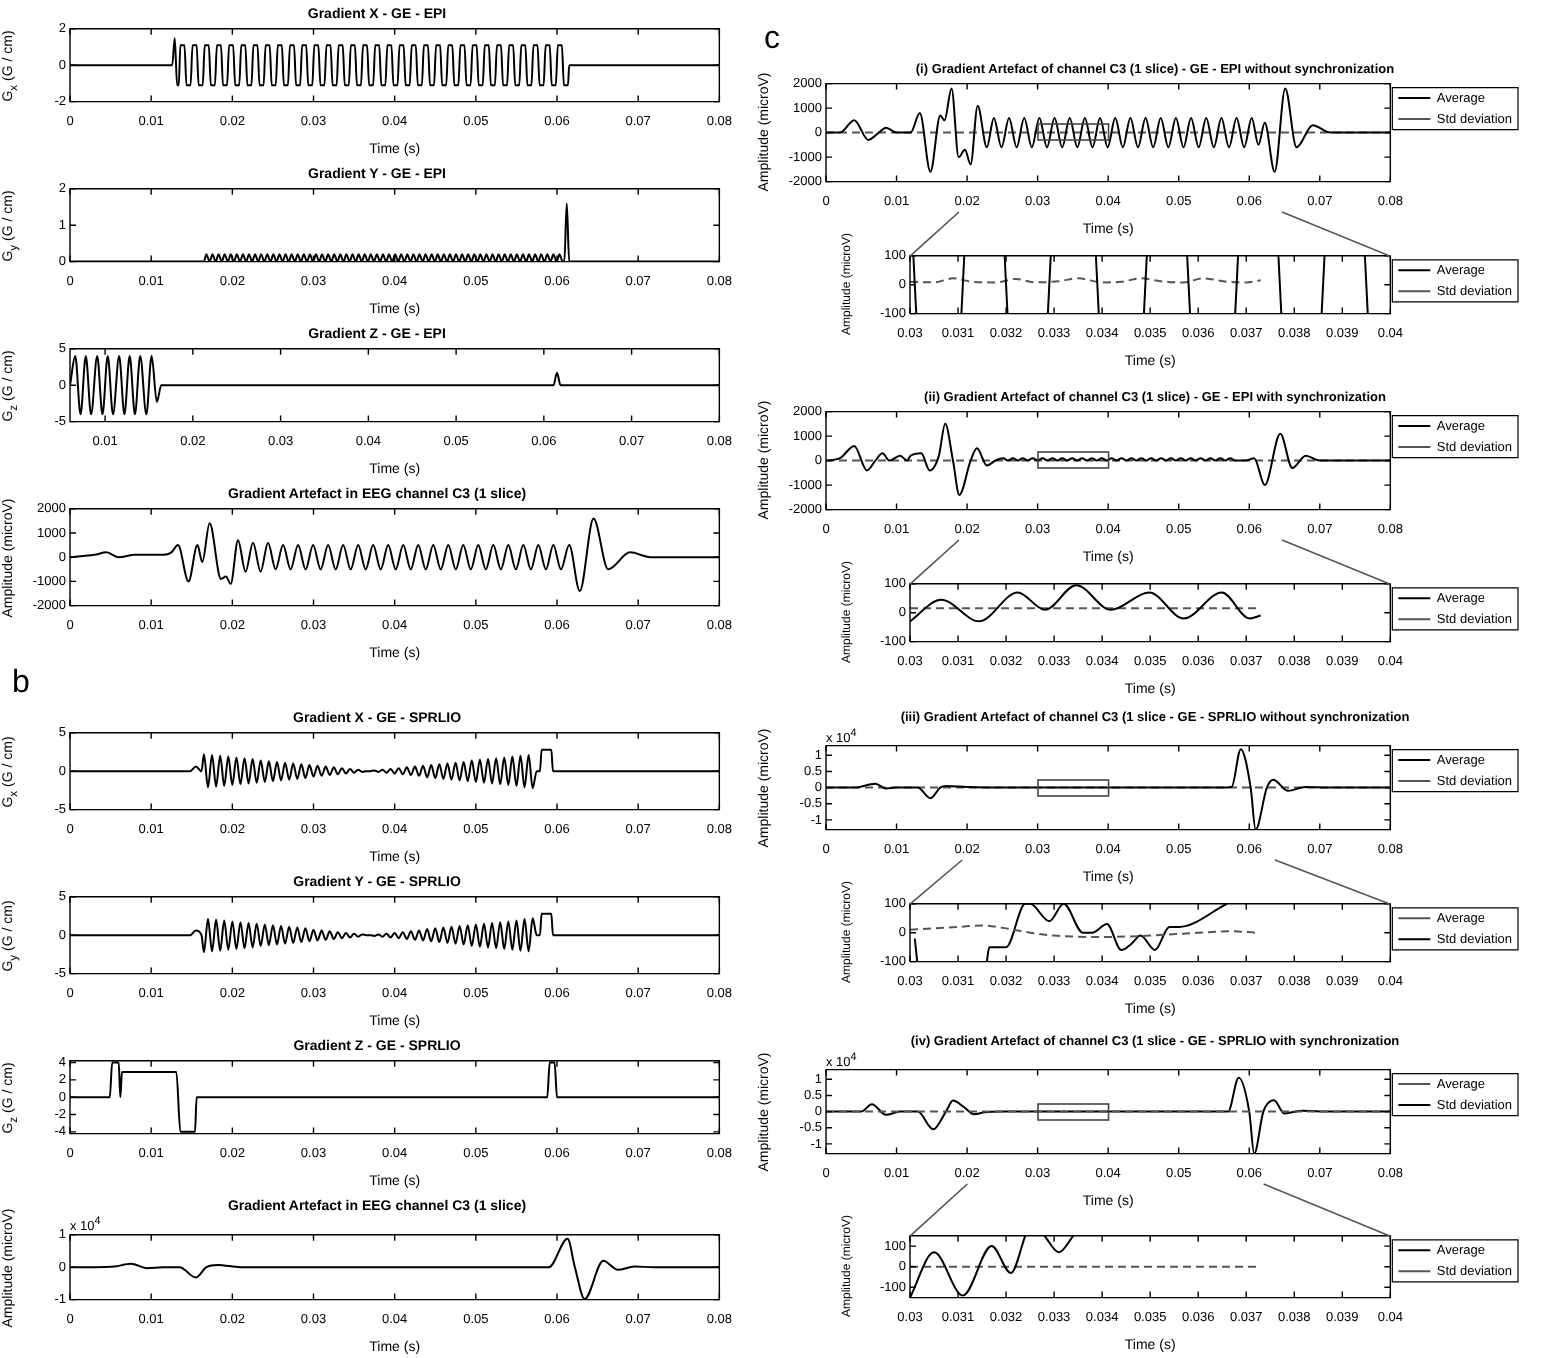  What do you see at coordinates (21, 683) in the screenshot?
I see `text: b` at bounding box center [21, 683].